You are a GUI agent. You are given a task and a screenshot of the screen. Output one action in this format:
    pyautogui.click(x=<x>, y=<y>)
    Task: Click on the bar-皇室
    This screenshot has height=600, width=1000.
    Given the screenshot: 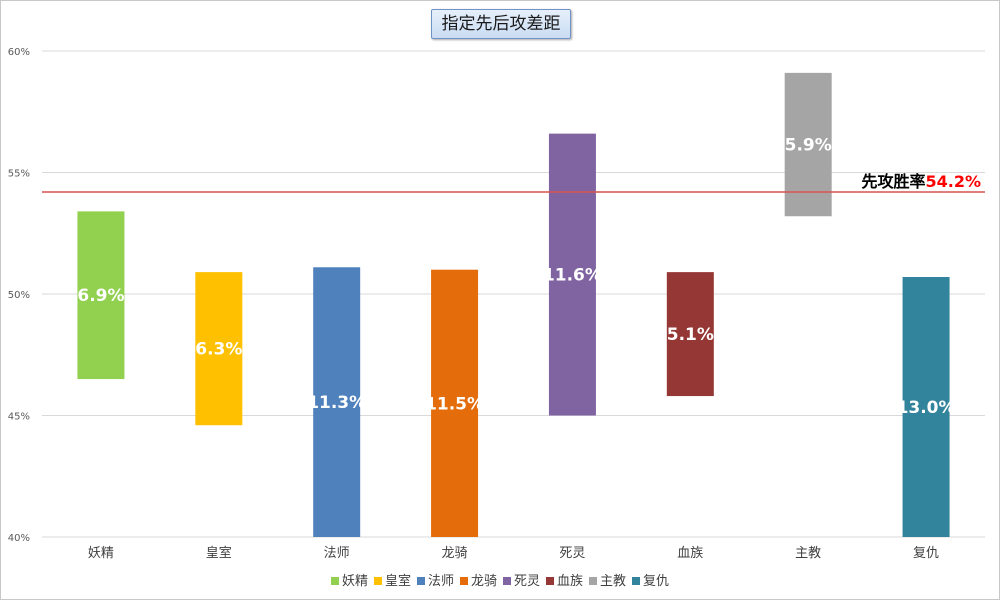 What is the action you would take?
    pyautogui.click(x=219, y=349)
    